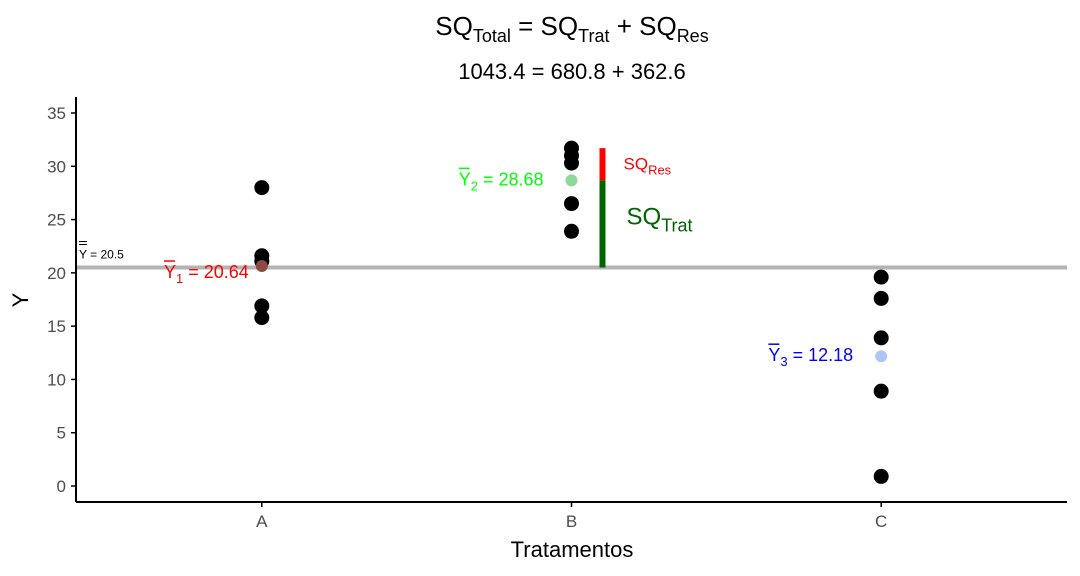  Describe the element at coordinates (56, 273) in the screenshot. I see `y-tick-label: 20` at that location.